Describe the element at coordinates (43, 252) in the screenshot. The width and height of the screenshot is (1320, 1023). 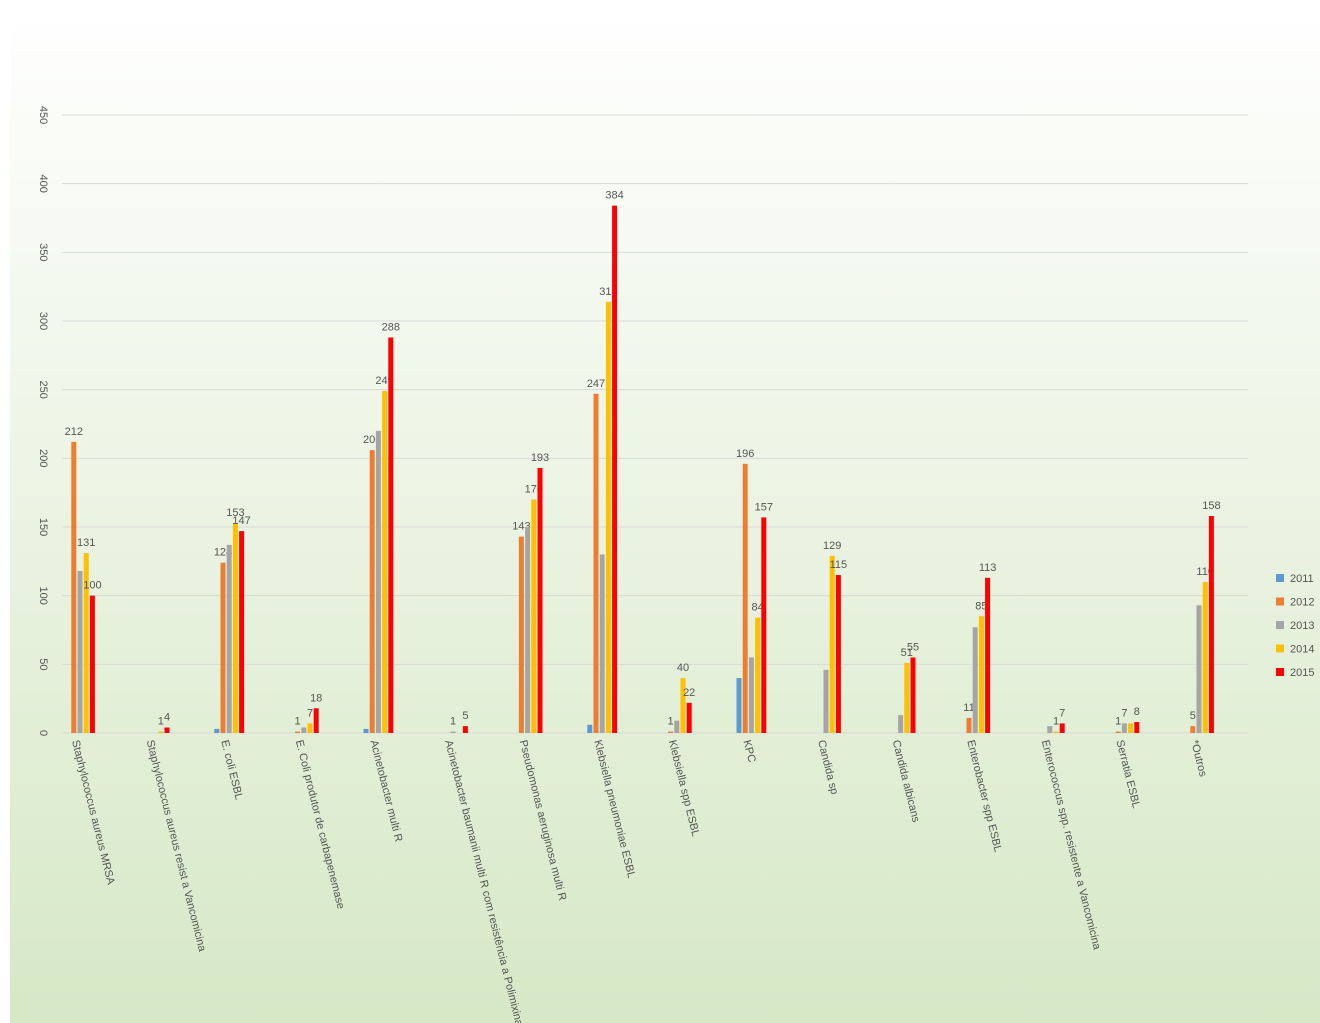
I see `y-tick-label: 350` at that location.